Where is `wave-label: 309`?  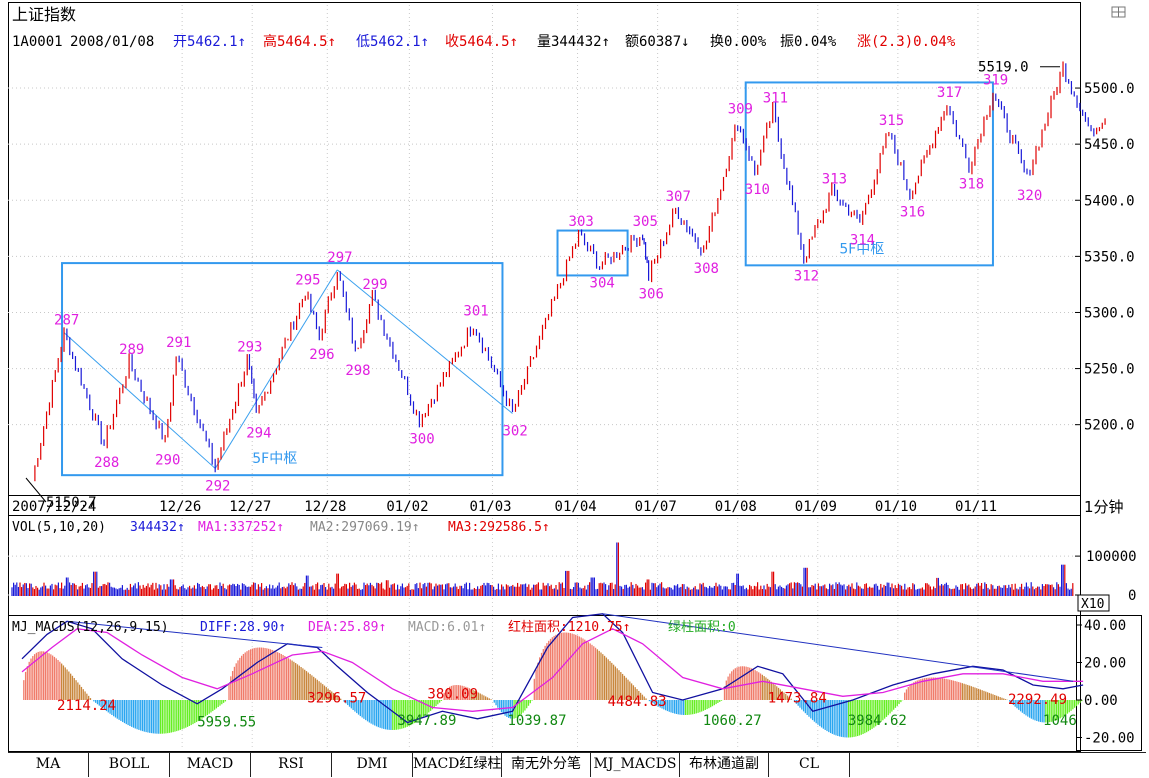 wave-label: 309 is located at coordinates (740, 110).